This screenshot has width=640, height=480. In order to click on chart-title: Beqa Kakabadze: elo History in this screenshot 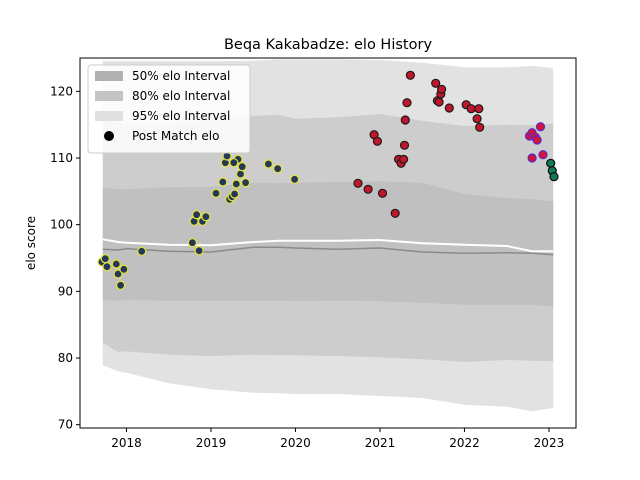, I will do `click(328, 45)`.